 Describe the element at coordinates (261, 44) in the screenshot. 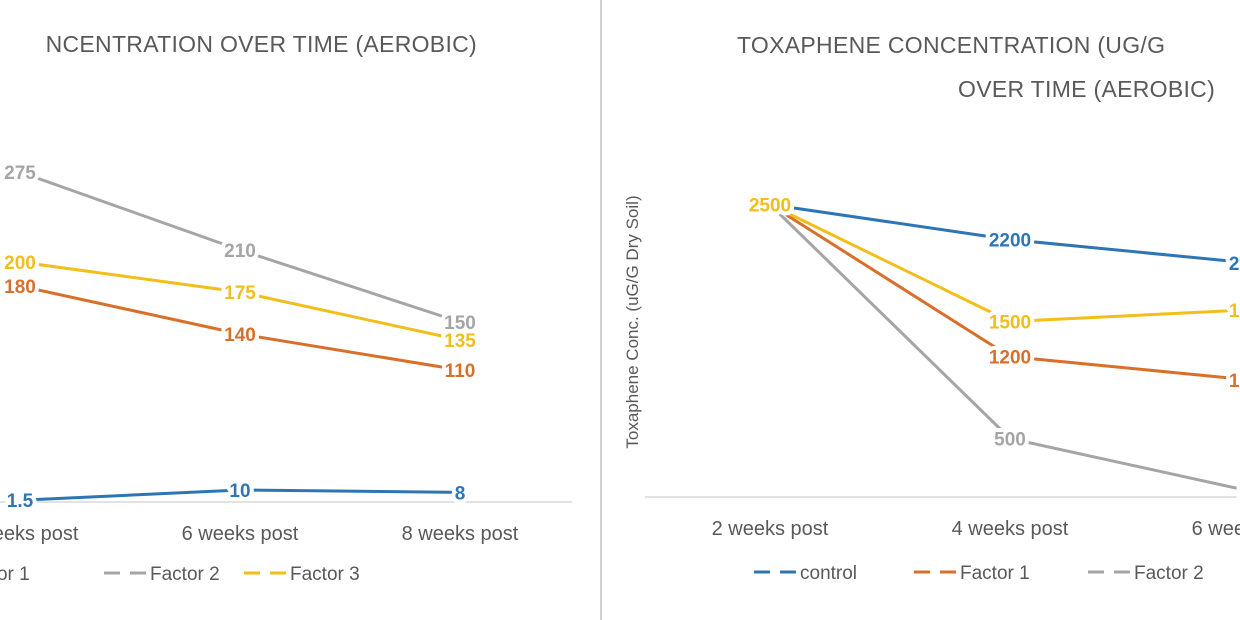

I see `left-chart-title: NCENTRATION OVER TIME (AEROBIC)` at that location.